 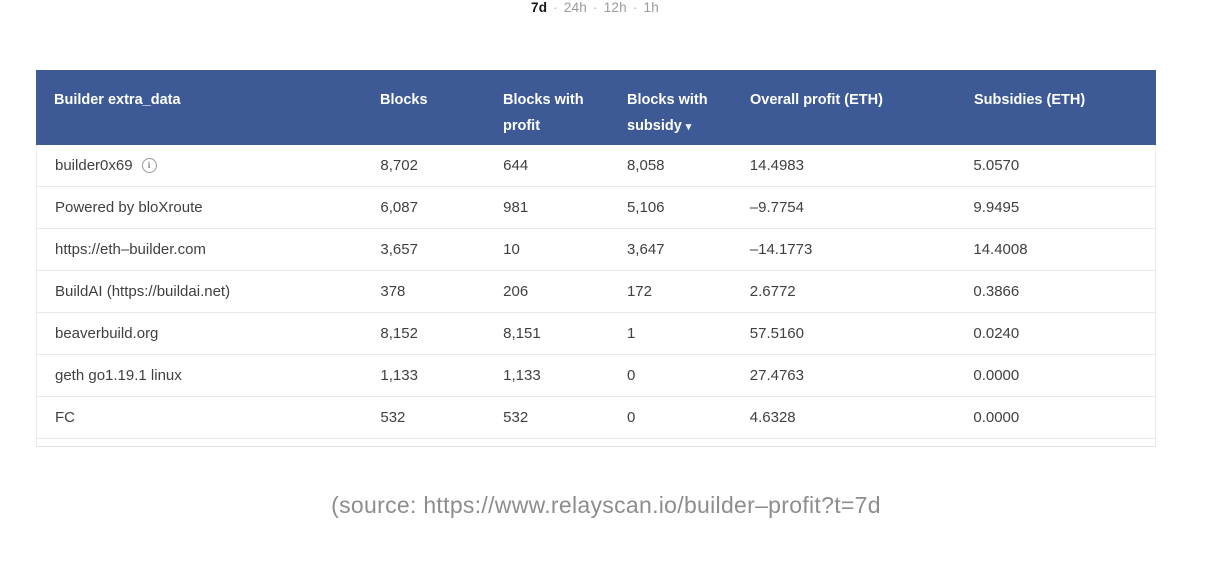 What do you see at coordinates (645, 165) in the screenshot?
I see `blocks-with-subsidy-cell: 8,058` at bounding box center [645, 165].